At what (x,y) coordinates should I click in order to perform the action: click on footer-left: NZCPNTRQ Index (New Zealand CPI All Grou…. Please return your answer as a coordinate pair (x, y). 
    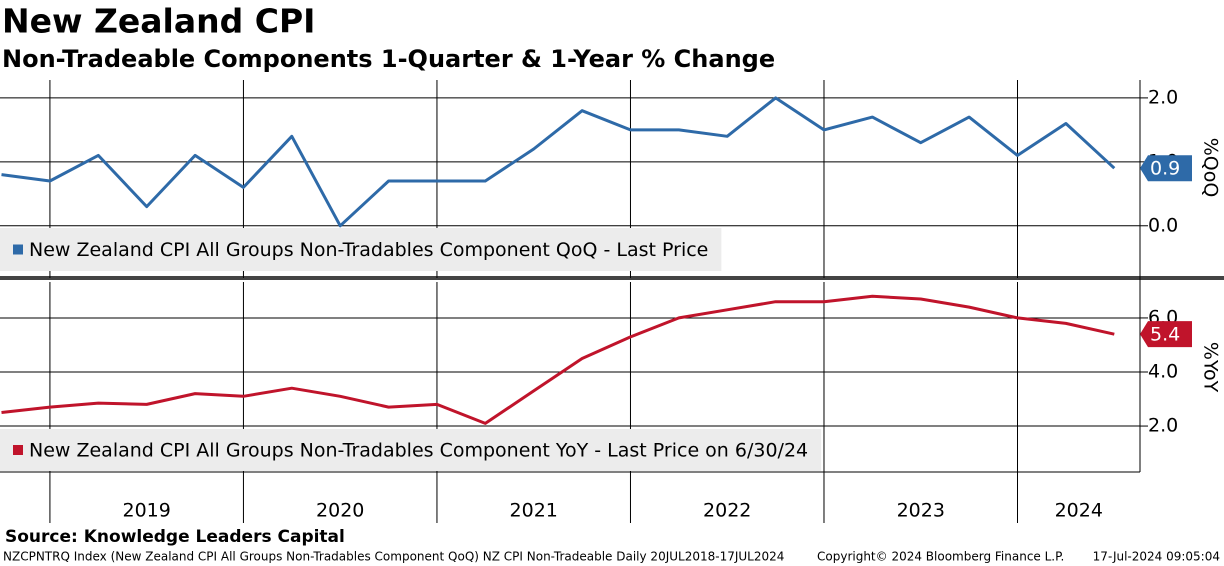
    Looking at the image, I should click on (393, 557).